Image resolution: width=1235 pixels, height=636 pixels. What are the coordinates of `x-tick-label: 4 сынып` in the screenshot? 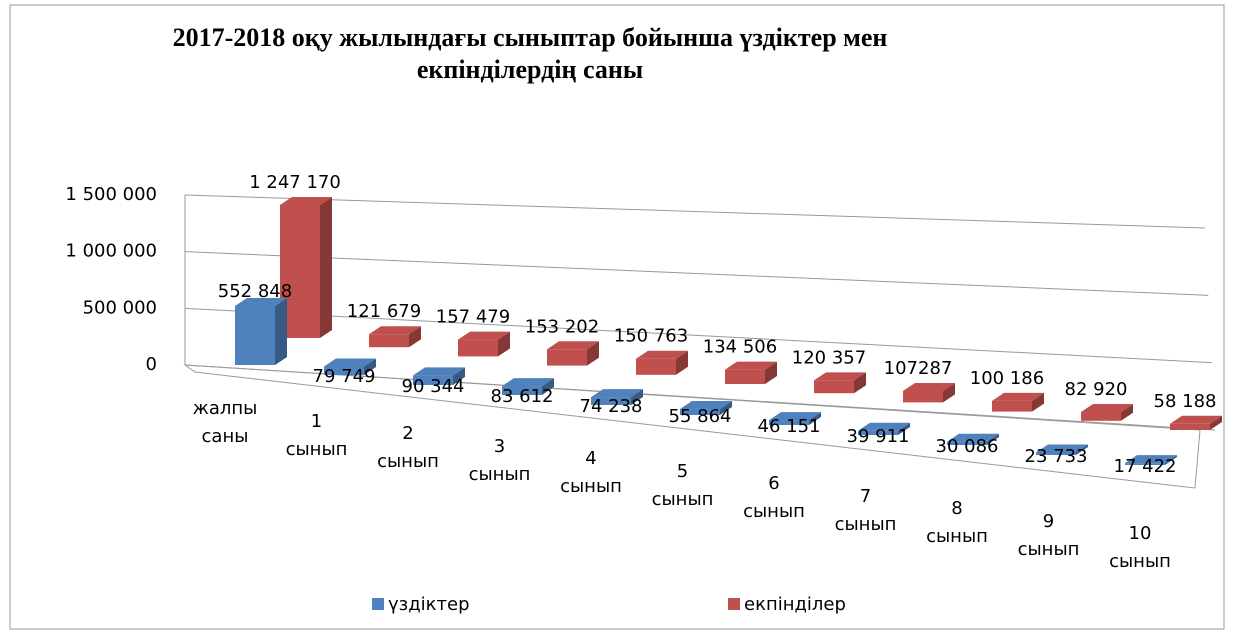 It's located at (591, 472).